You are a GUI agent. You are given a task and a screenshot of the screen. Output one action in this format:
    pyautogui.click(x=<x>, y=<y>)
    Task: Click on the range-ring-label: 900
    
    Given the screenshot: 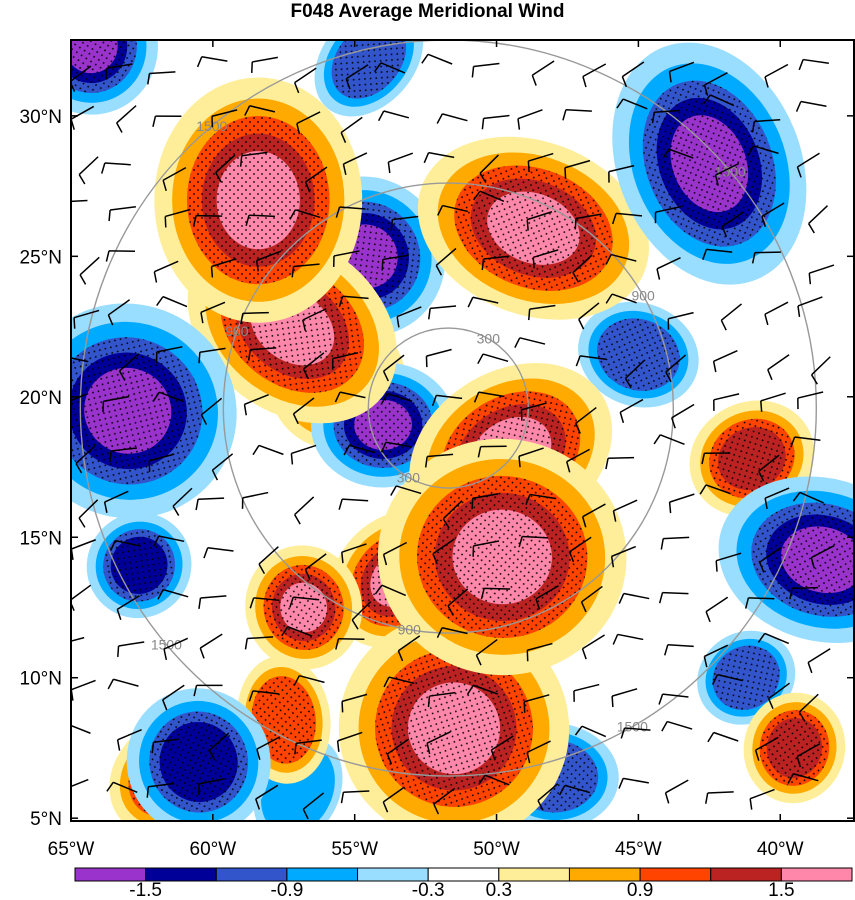 What is the action you would take?
    pyautogui.click(x=410, y=630)
    